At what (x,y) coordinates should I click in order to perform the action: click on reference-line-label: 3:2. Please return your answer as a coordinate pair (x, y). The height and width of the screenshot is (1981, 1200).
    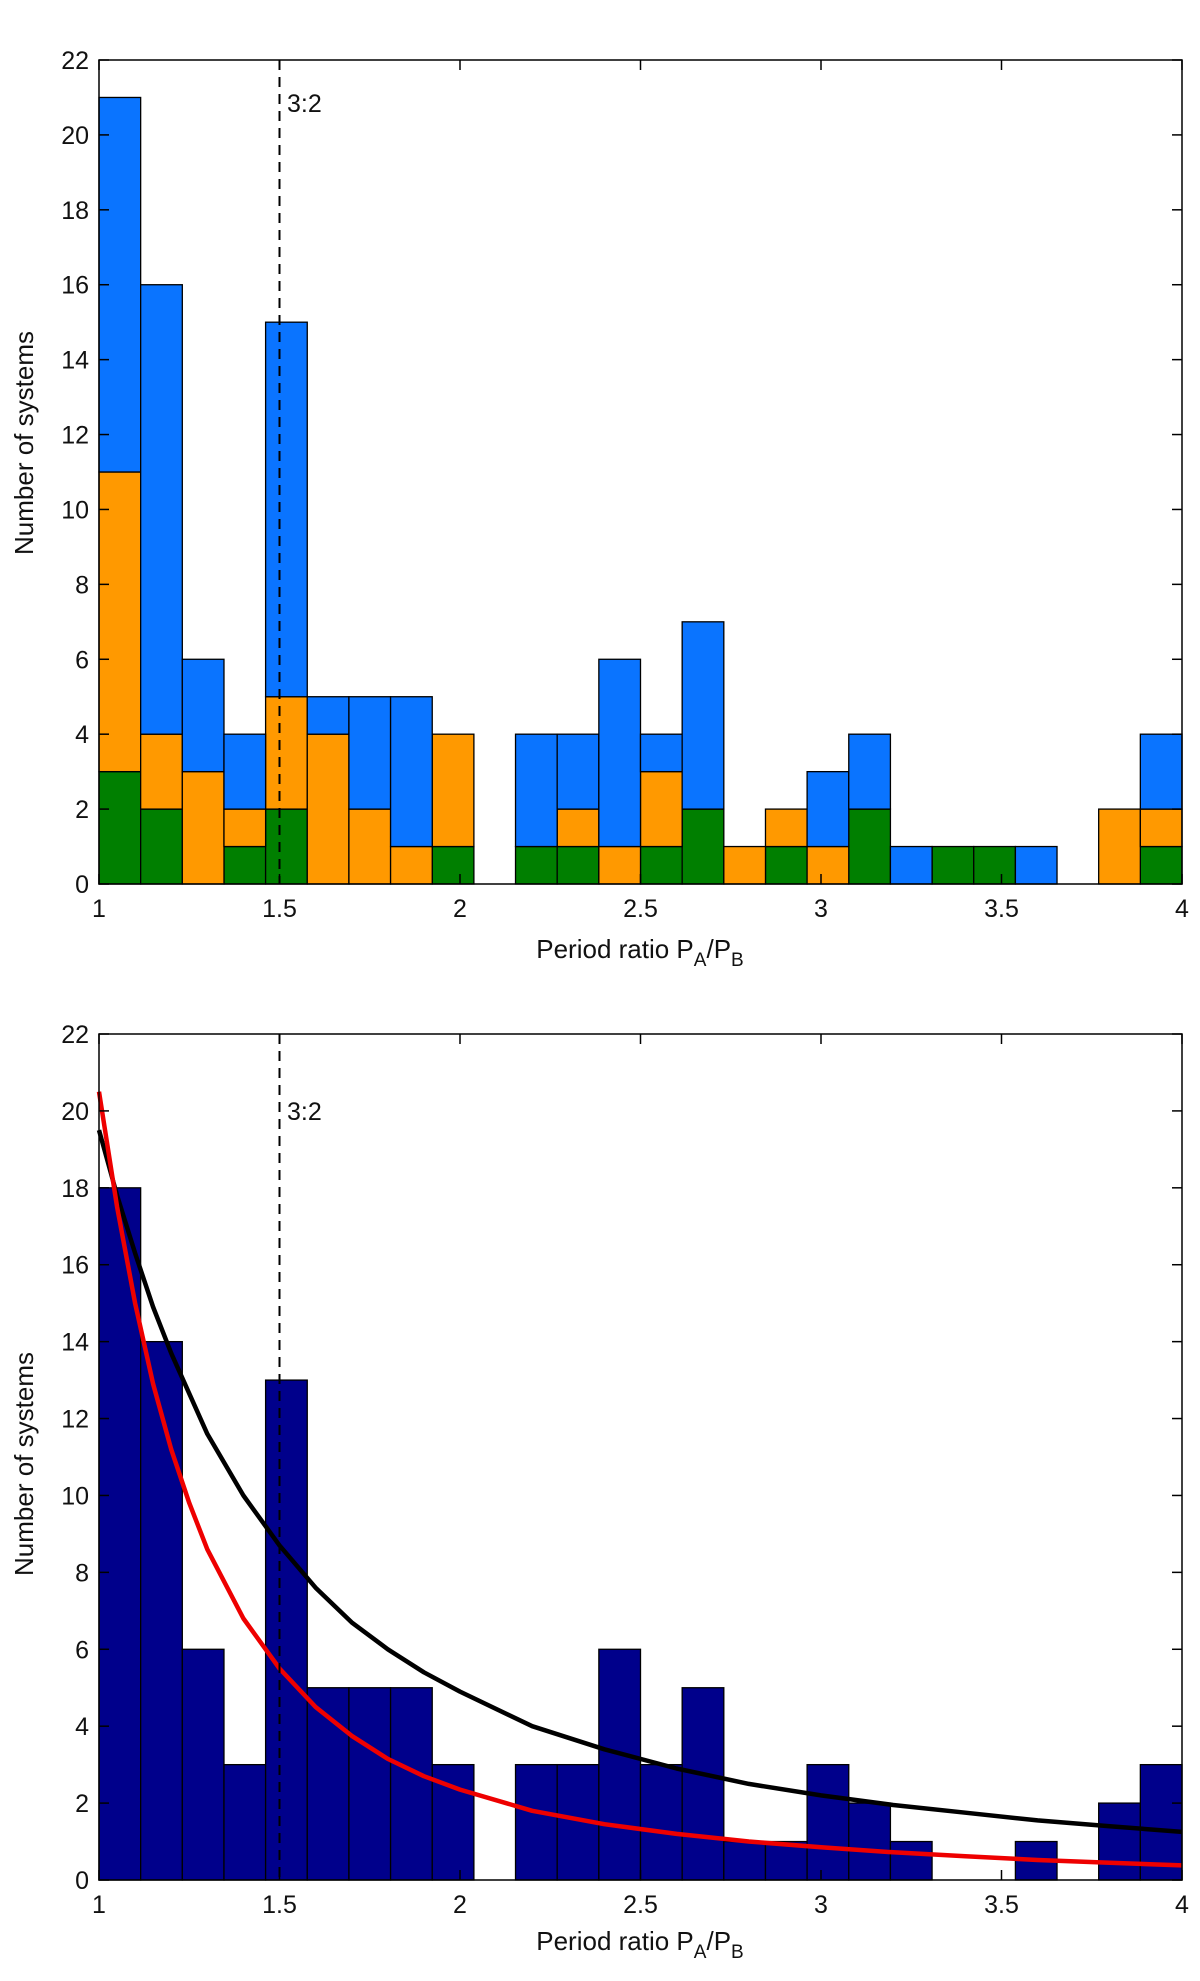
    Looking at the image, I should click on (304, 1112).